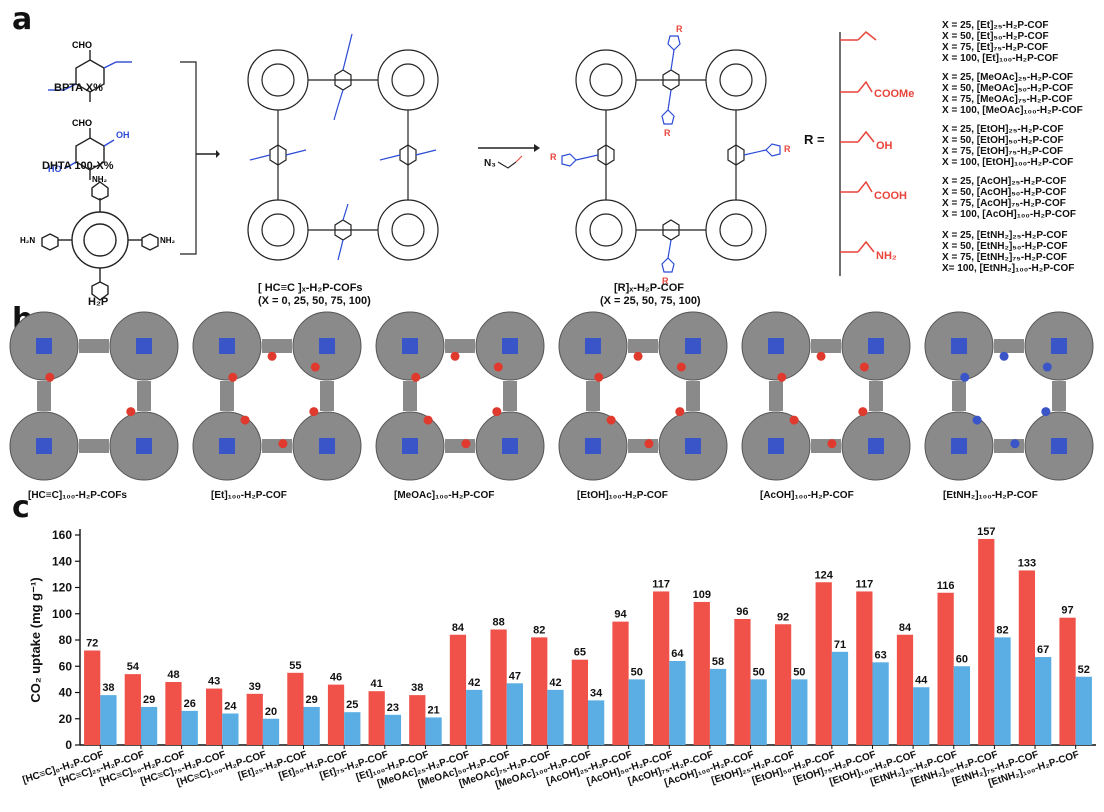 This screenshot has height=812, width=1104. Describe the element at coordinates (474, 683) in the screenshot. I see `bar-value-label: 42` at that location.